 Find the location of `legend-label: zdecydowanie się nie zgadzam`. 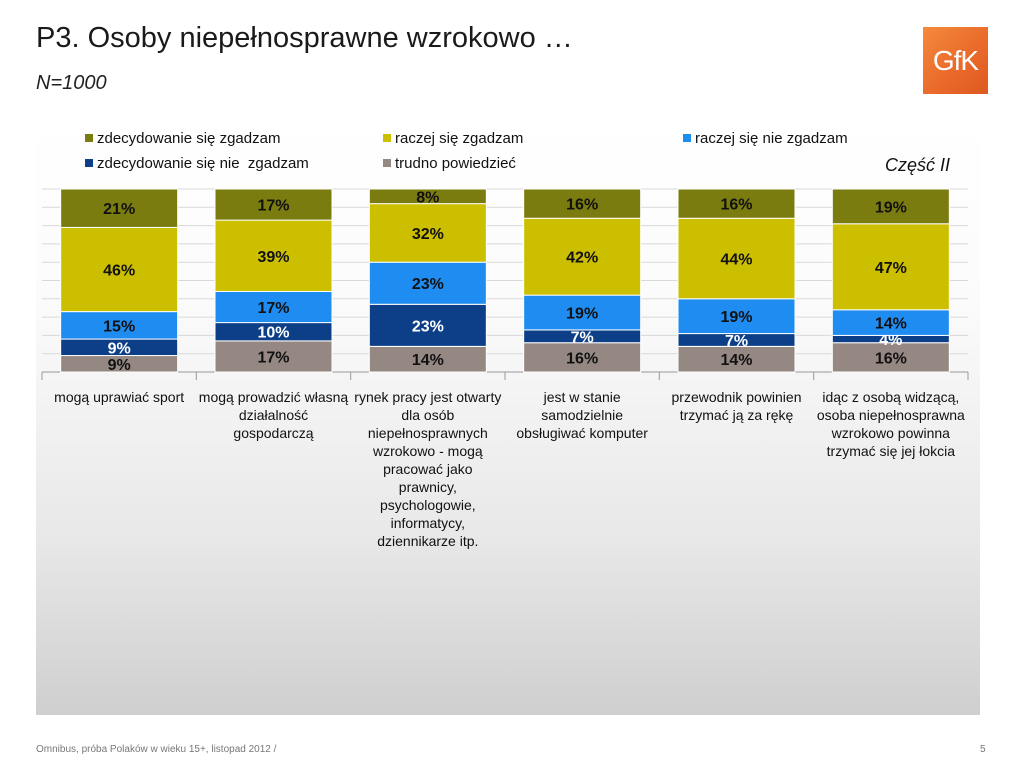

legend-label: zdecydowanie się nie zgadzam is located at coordinates (203, 163).